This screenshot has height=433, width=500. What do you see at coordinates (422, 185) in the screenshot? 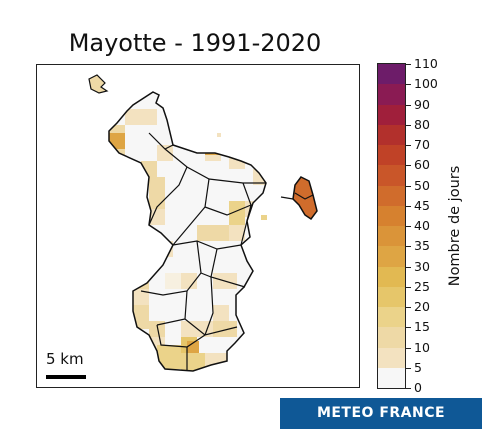
I see `colorbar-tick-label: 50` at bounding box center [422, 185].